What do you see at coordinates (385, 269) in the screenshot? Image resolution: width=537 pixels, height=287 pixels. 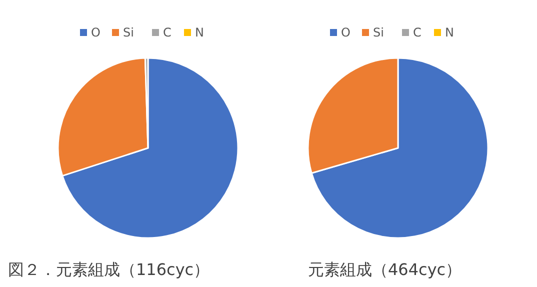 I see `text: 元素組成（464cyc）` at bounding box center [385, 269].